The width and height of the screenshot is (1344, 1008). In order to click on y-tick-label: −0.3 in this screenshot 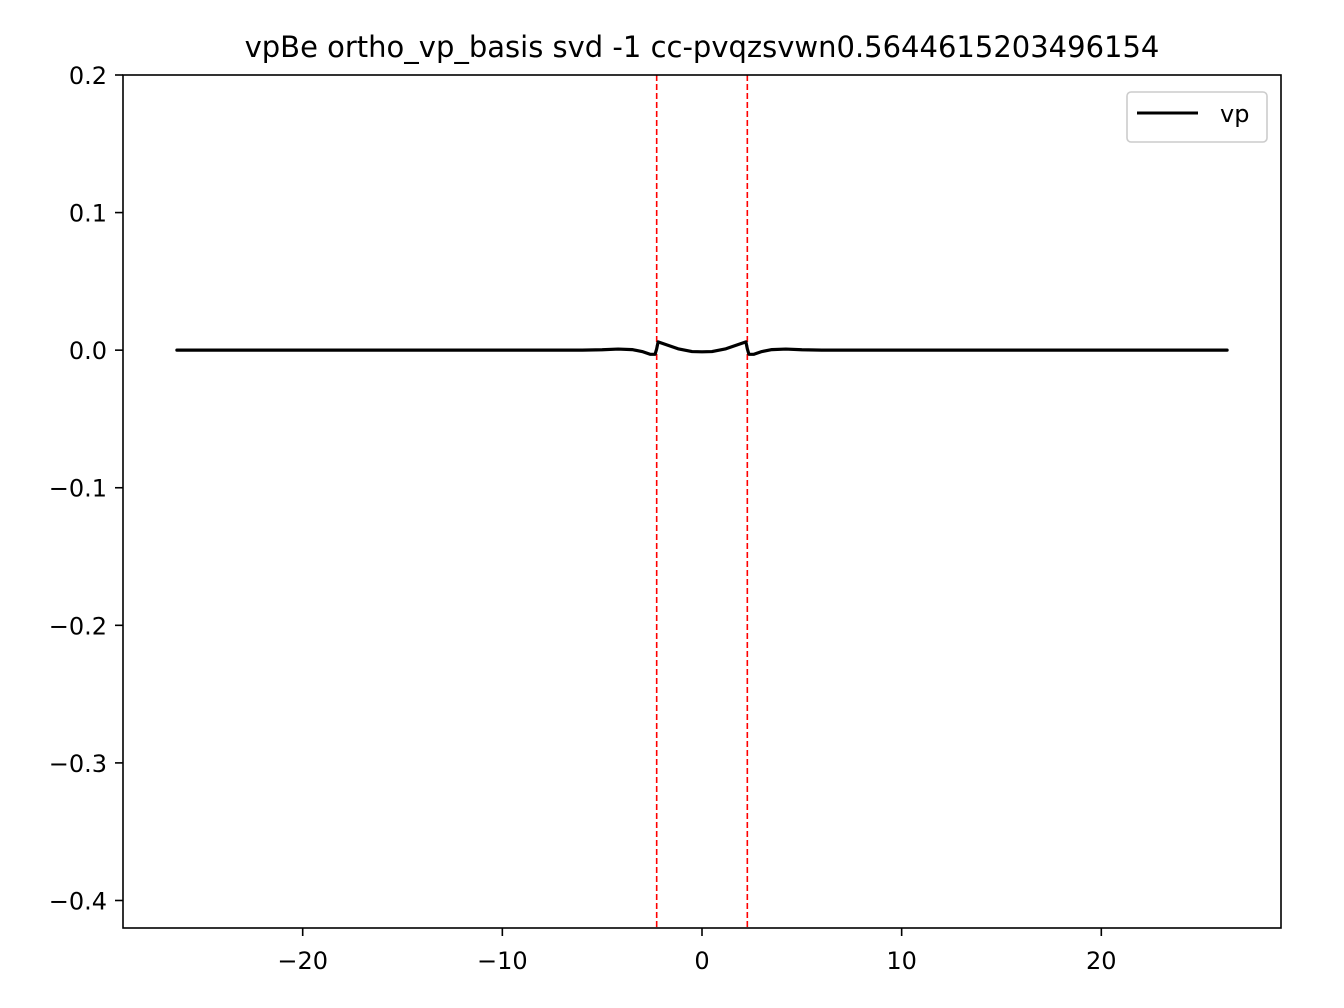, I will do `click(78, 764)`.